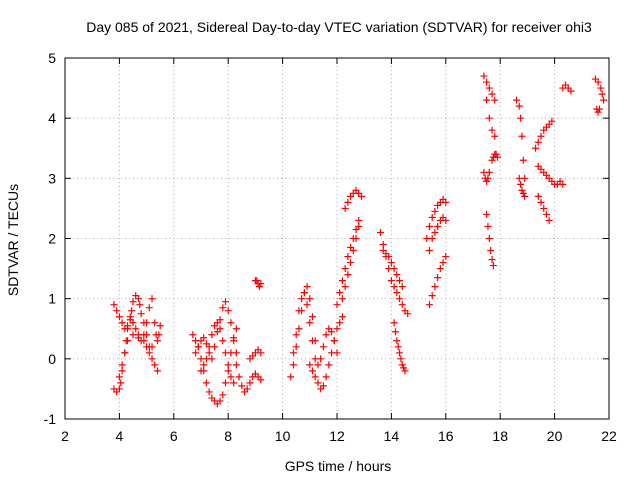 This screenshot has width=640, height=480. I want to click on series-arc-19a, so click(544, 134).